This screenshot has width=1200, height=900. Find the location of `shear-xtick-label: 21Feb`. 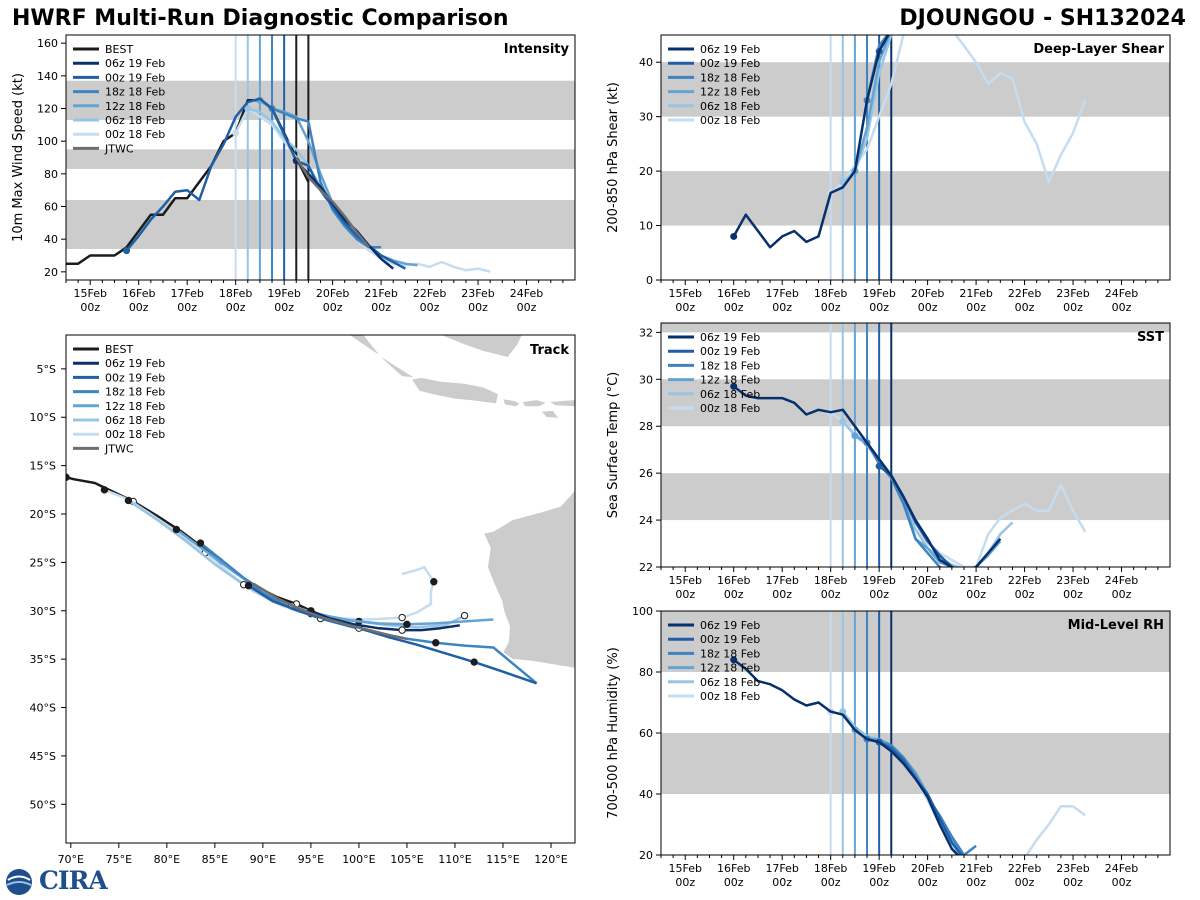

shear-xtick-label: 21Feb is located at coordinates (975, 293).